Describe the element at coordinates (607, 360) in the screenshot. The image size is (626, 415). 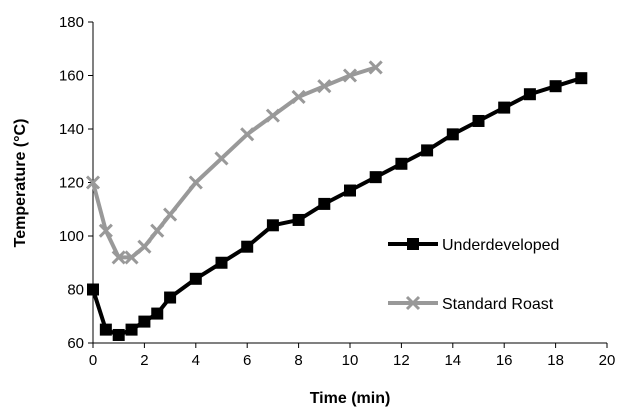
I see `x-tick-label: 20` at that location.